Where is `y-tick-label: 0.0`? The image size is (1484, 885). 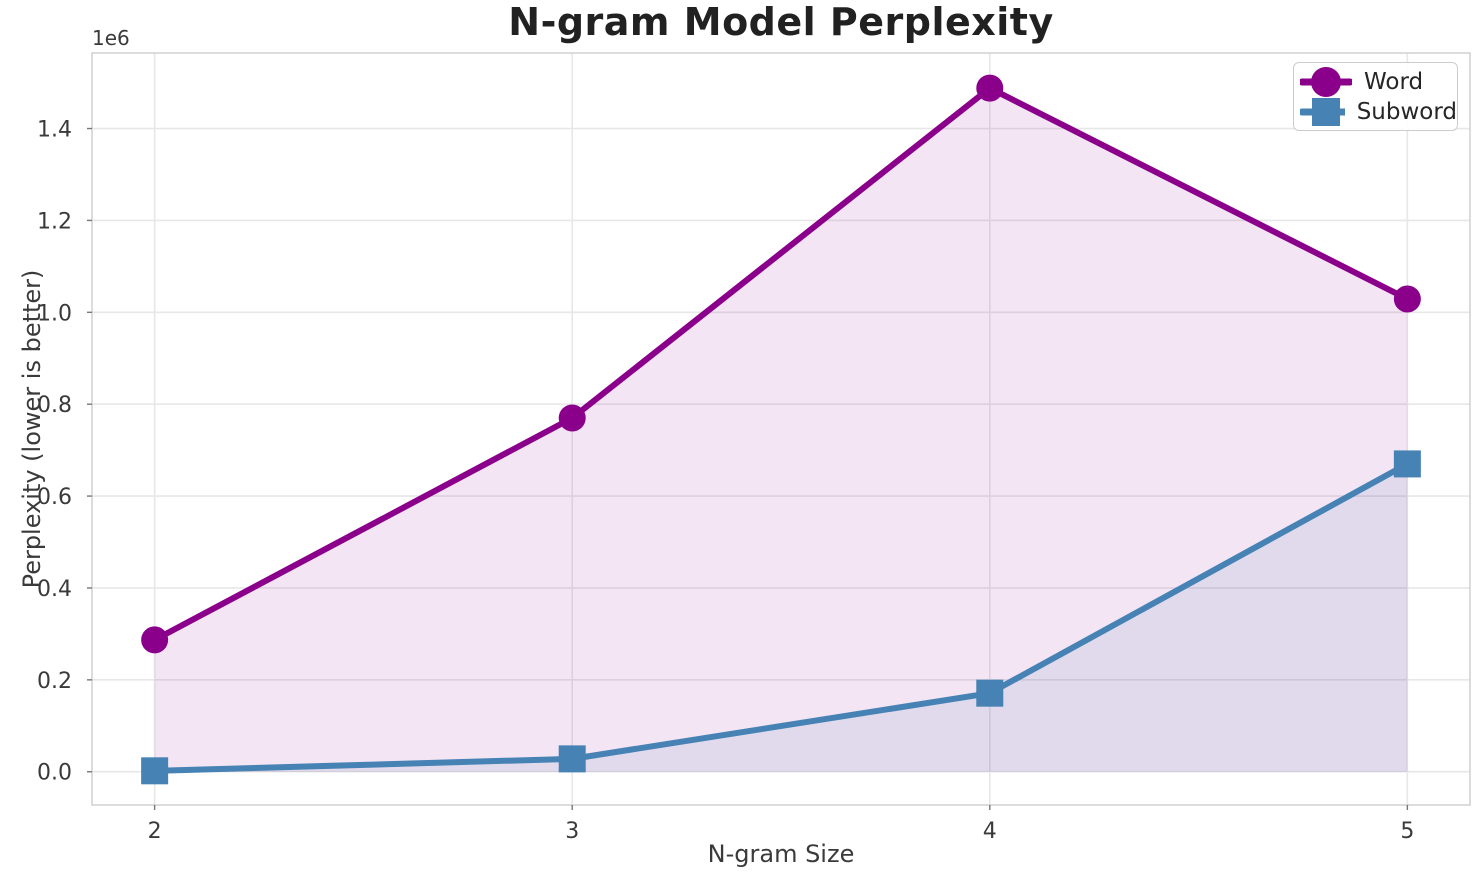
y-tick-label: 0.0 is located at coordinates (54, 773).